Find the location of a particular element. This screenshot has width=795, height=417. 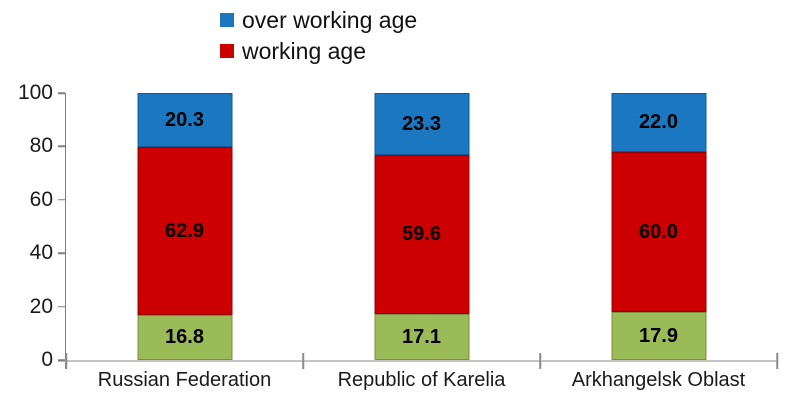

bar-segment: 17.1 is located at coordinates (421, 337).